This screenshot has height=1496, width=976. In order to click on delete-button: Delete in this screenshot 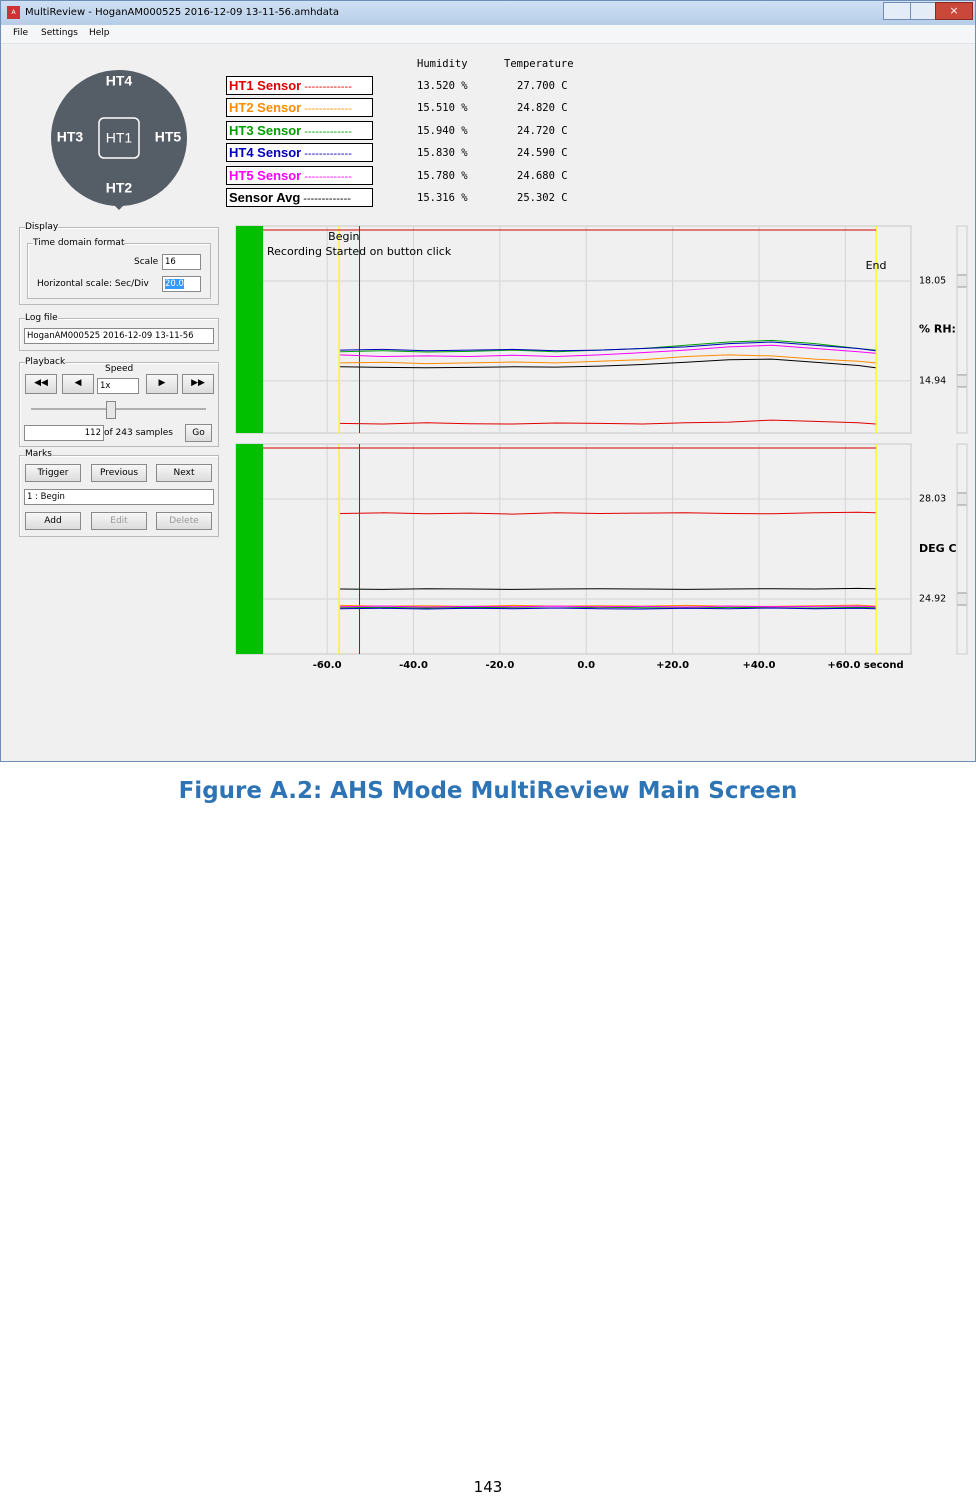, I will do `click(184, 521)`.